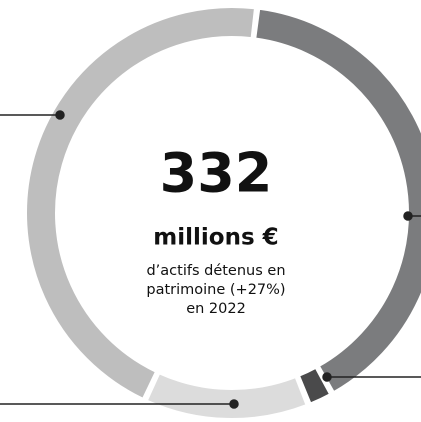  What do you see at coordinates (215, 290) in the screenshot?
I see `center-line: patrimoine (+27%)` at bounding box center [215, 290].